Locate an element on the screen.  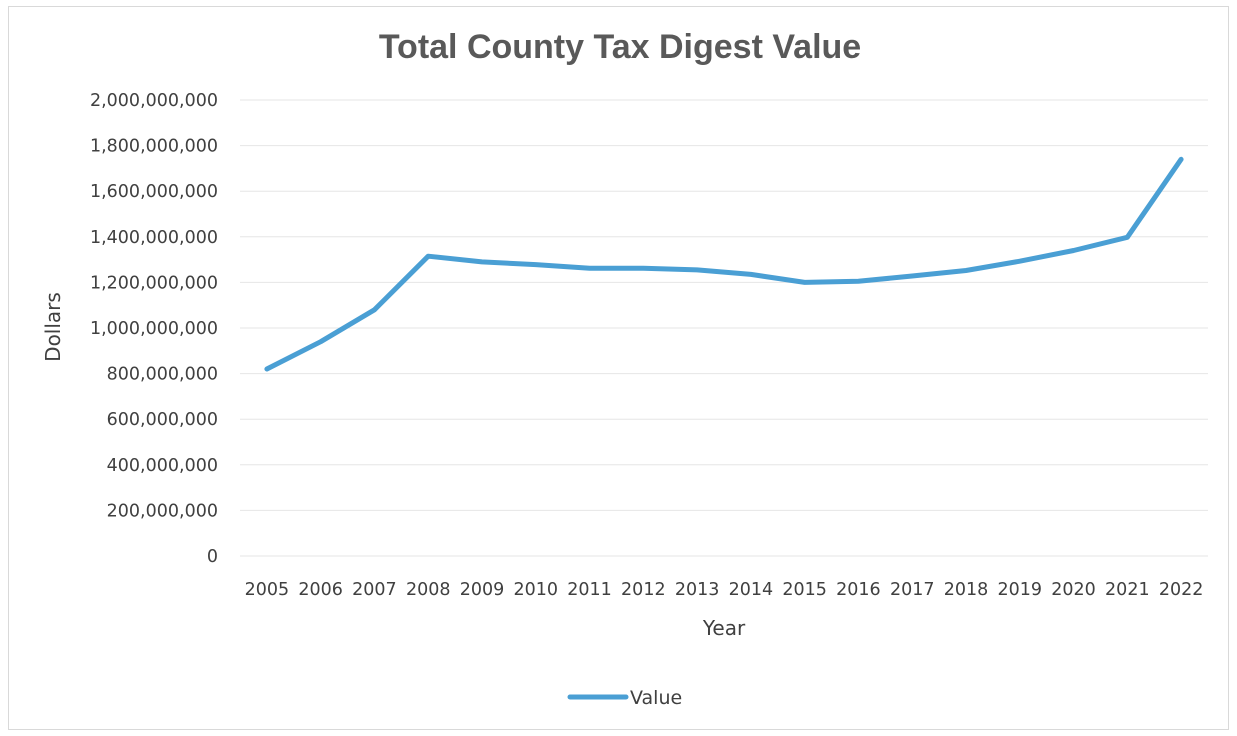
x-tick-label: 2016 is located at coordinates (858, 590).